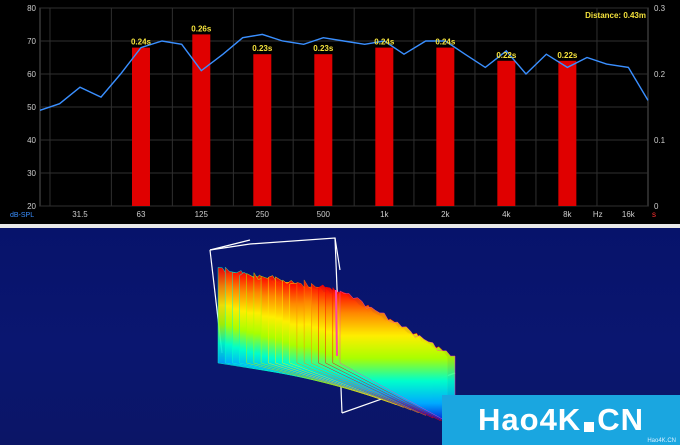 Image resolution: width=680 pixels, height=445 pixels. I want to click on watermark-text: Hao4K CN, so click(561, 420).